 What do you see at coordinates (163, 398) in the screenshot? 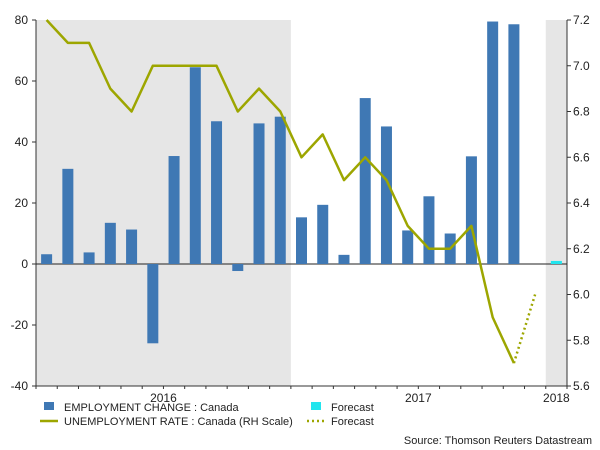
I see `x-label-2016: 2016` at bounding box center [163, 398].